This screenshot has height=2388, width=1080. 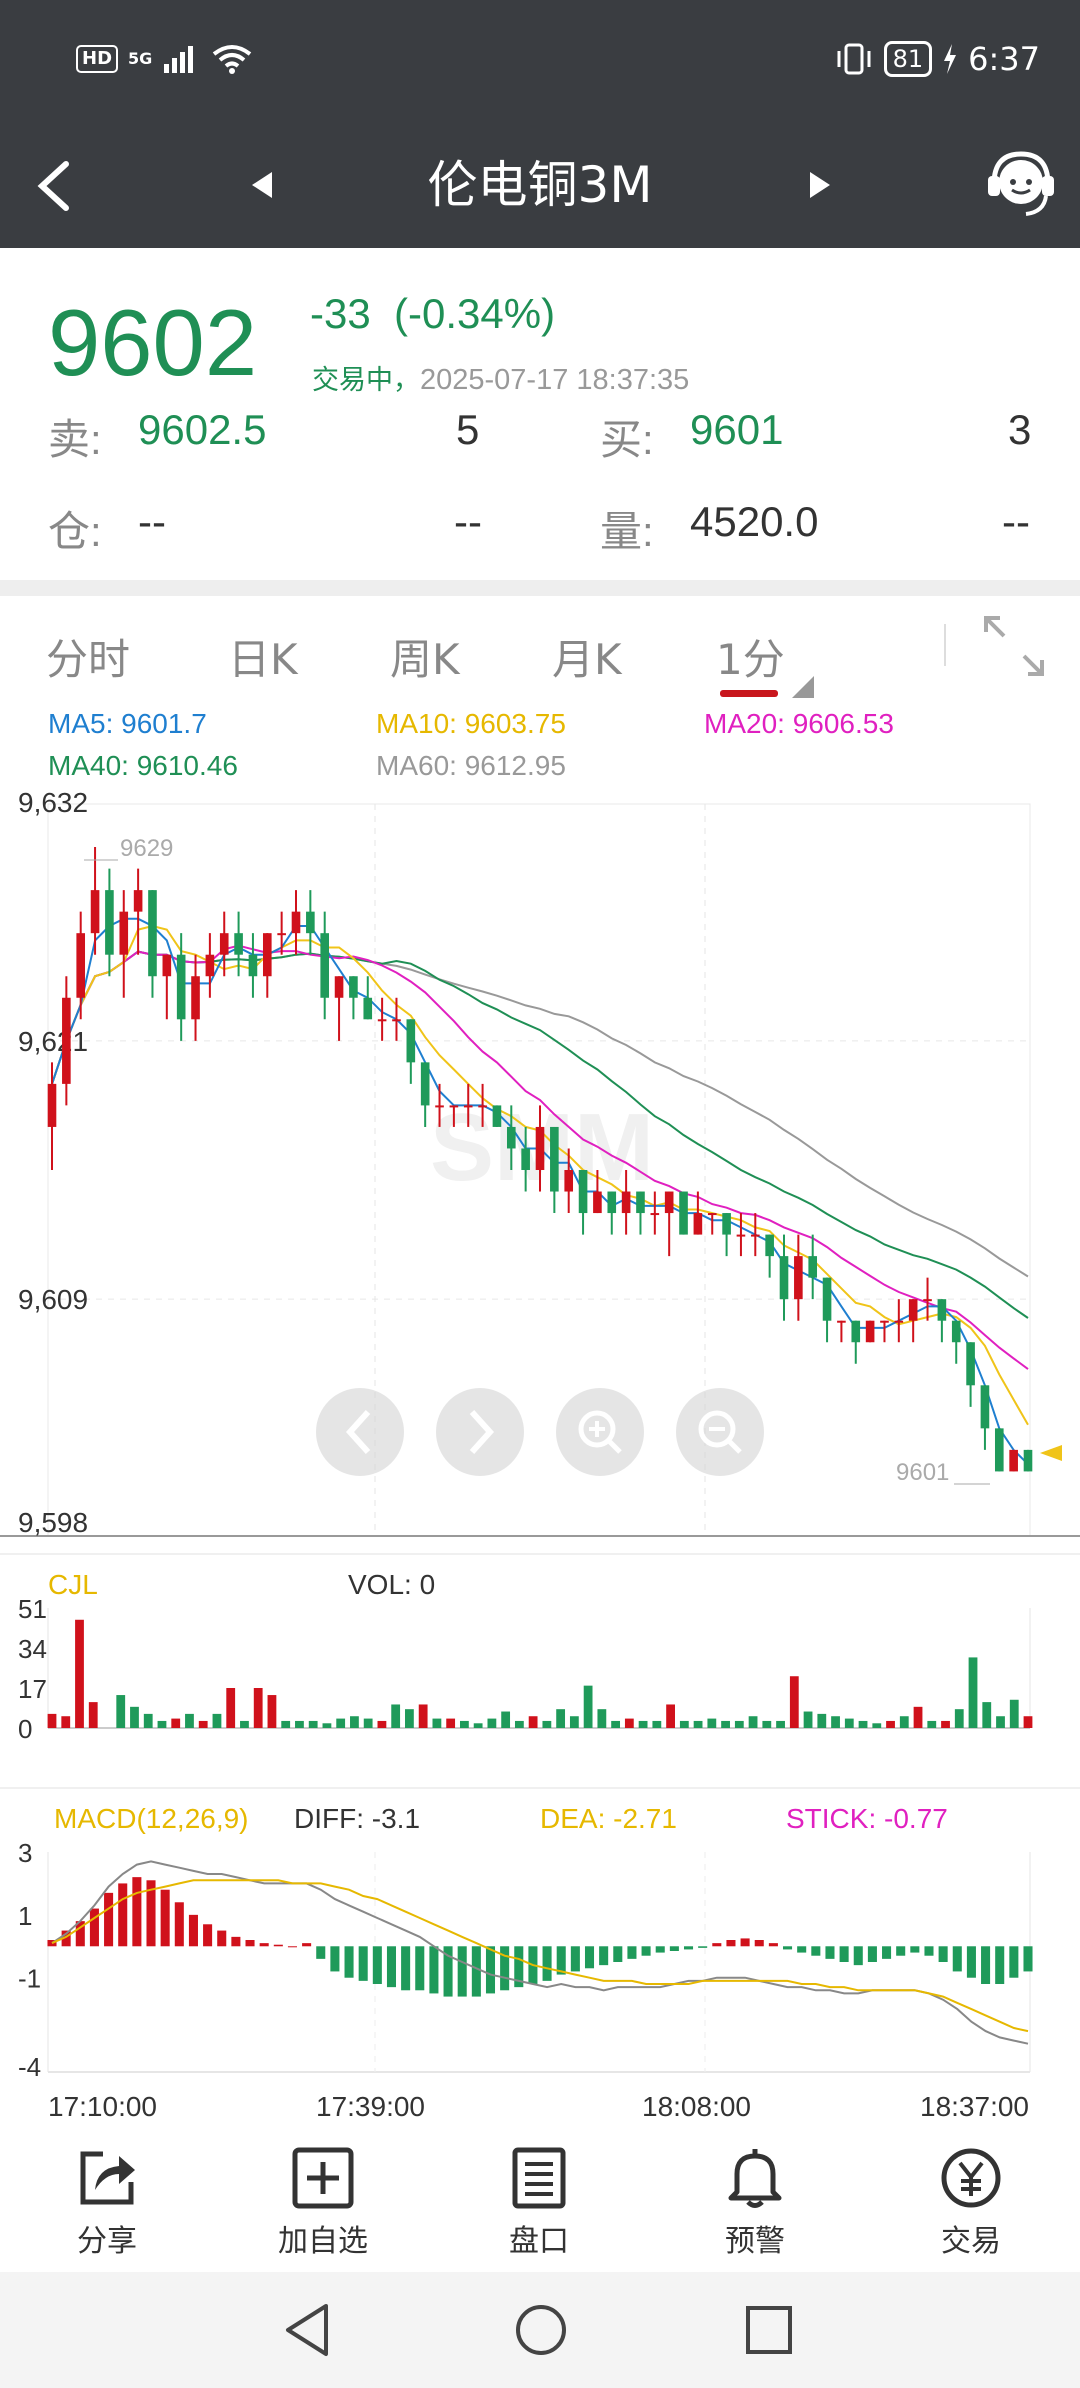 What do you see at coordinates (754, 521) in the screenshot?
I see `volume-value: 4520.0` at bounding box center [754, 521].